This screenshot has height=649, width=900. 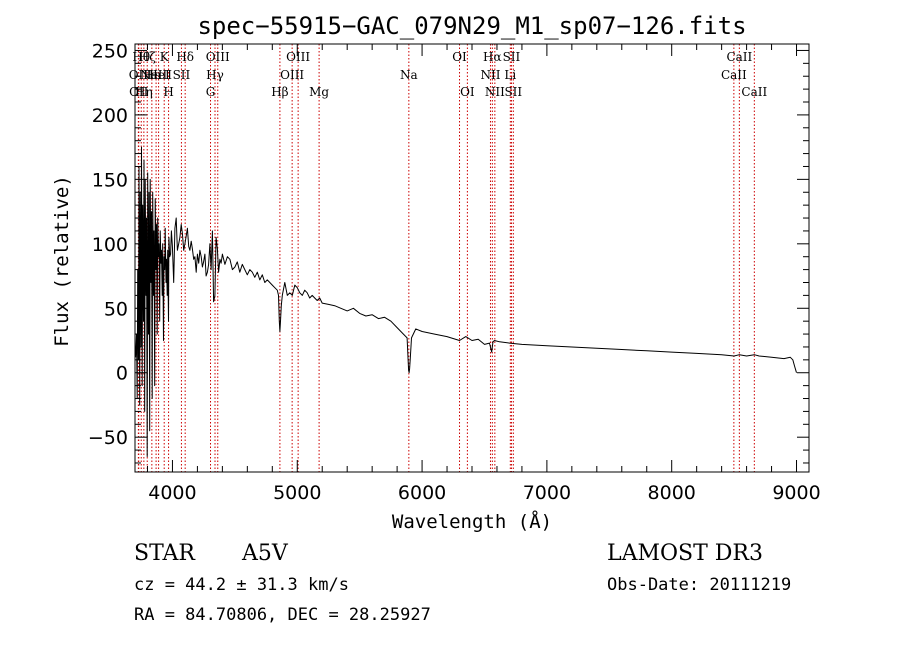 I want to click on x-tick-label: 5000, so click(x=297, y=493).